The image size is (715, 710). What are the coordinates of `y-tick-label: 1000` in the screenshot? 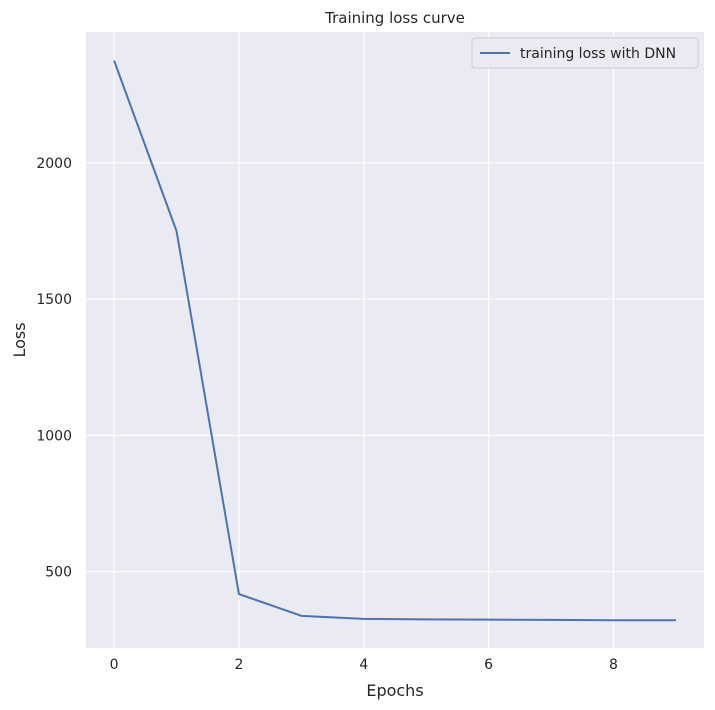 It's located at (54, 436).